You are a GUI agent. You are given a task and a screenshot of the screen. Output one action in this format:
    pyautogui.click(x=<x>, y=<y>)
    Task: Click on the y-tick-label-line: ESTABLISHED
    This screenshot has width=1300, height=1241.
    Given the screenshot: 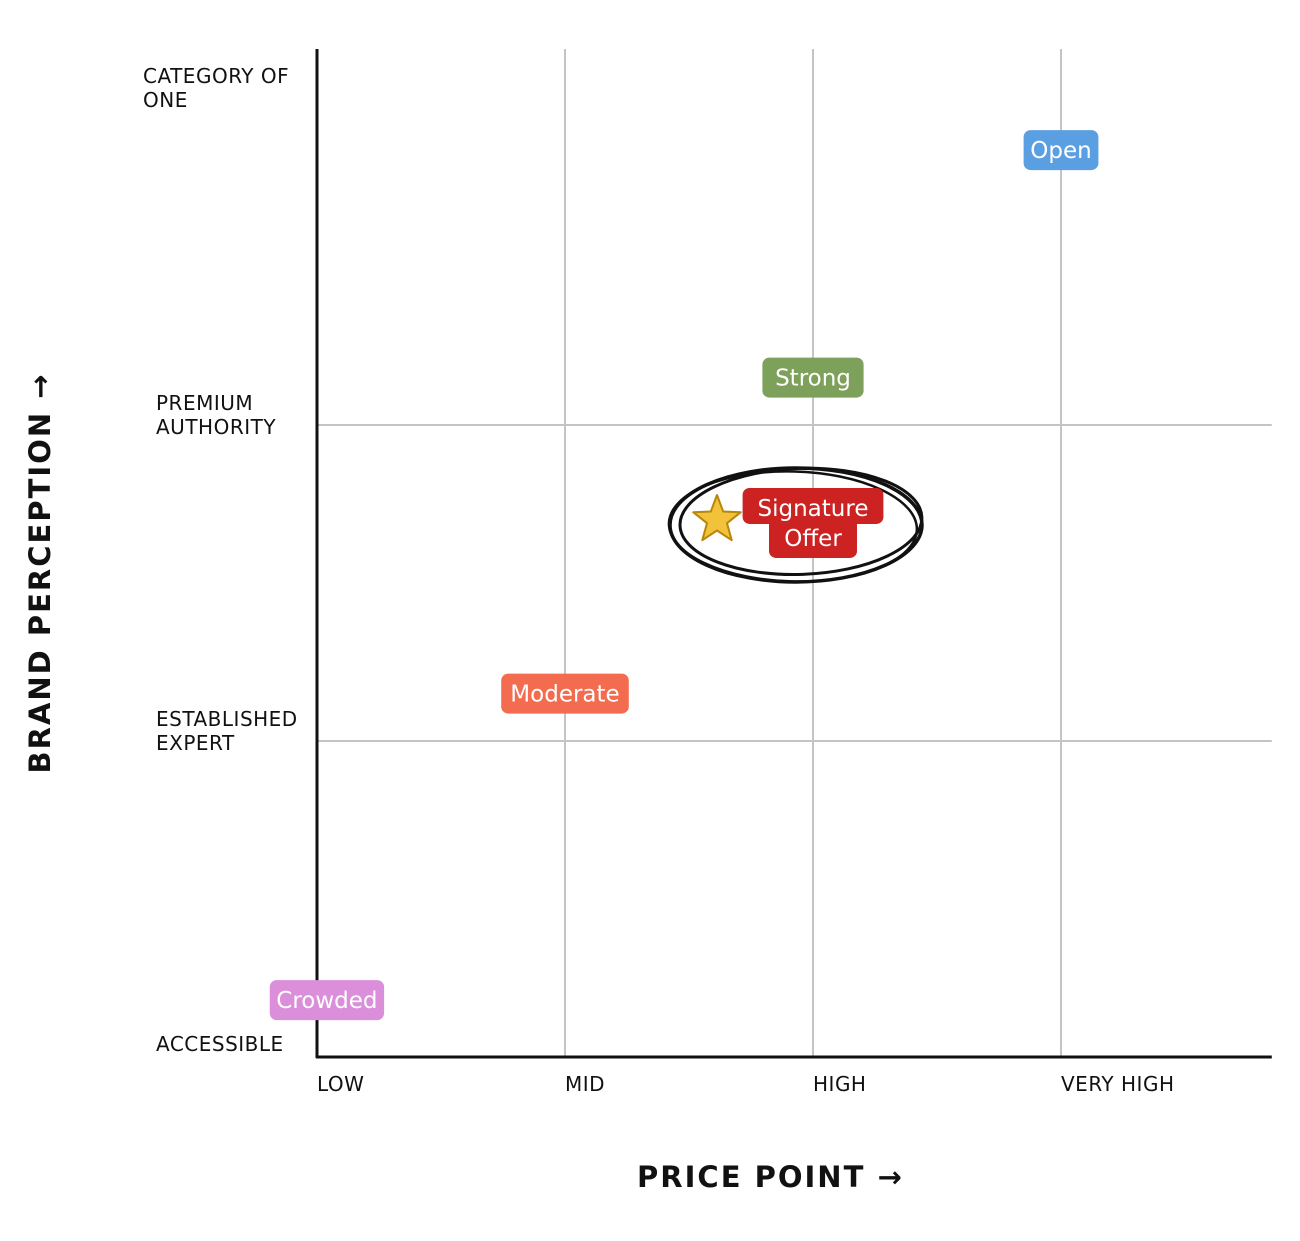 What is the action you would take?
    pyautogui.click(x=227, y=719)
    